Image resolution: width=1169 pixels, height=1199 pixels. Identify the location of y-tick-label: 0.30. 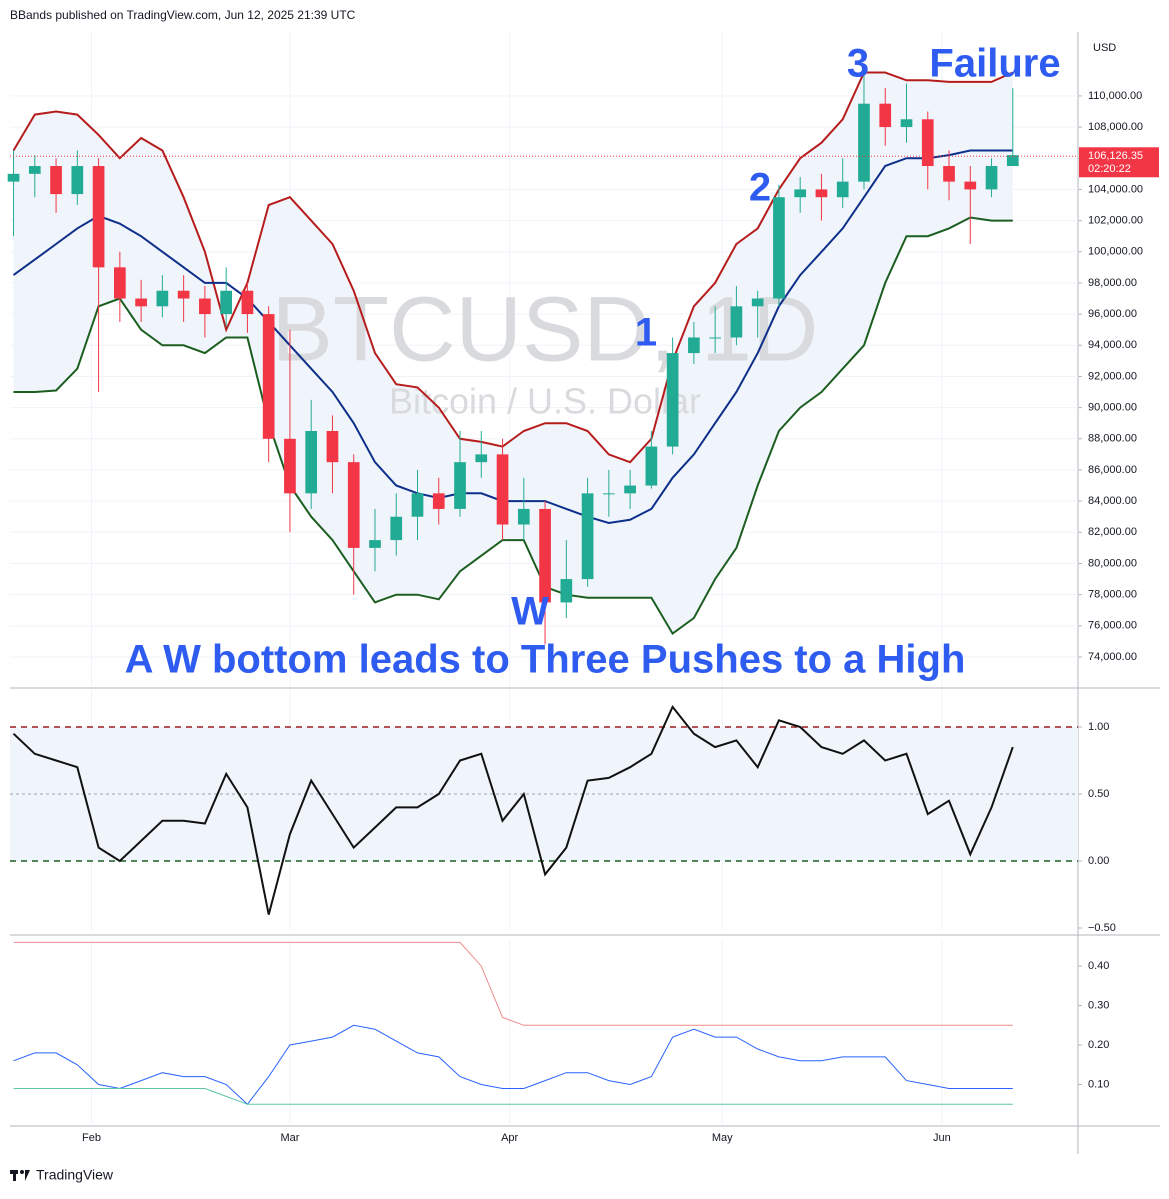
(1098, 1005).